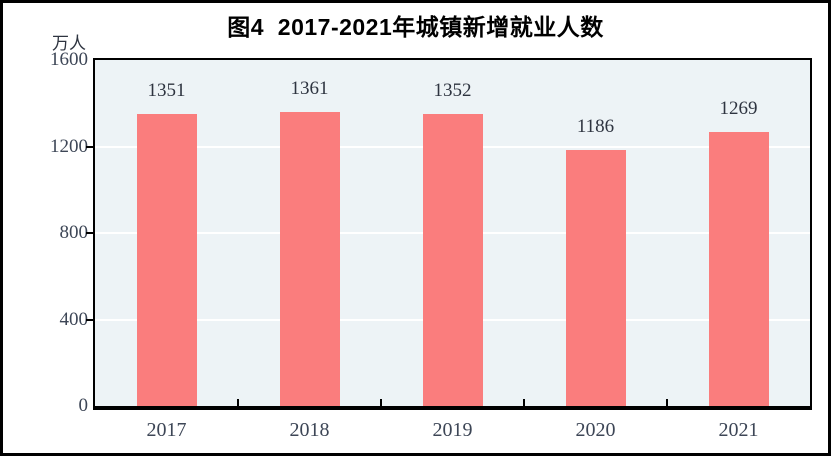  I want to click on bar-2018, so click(309, 259).